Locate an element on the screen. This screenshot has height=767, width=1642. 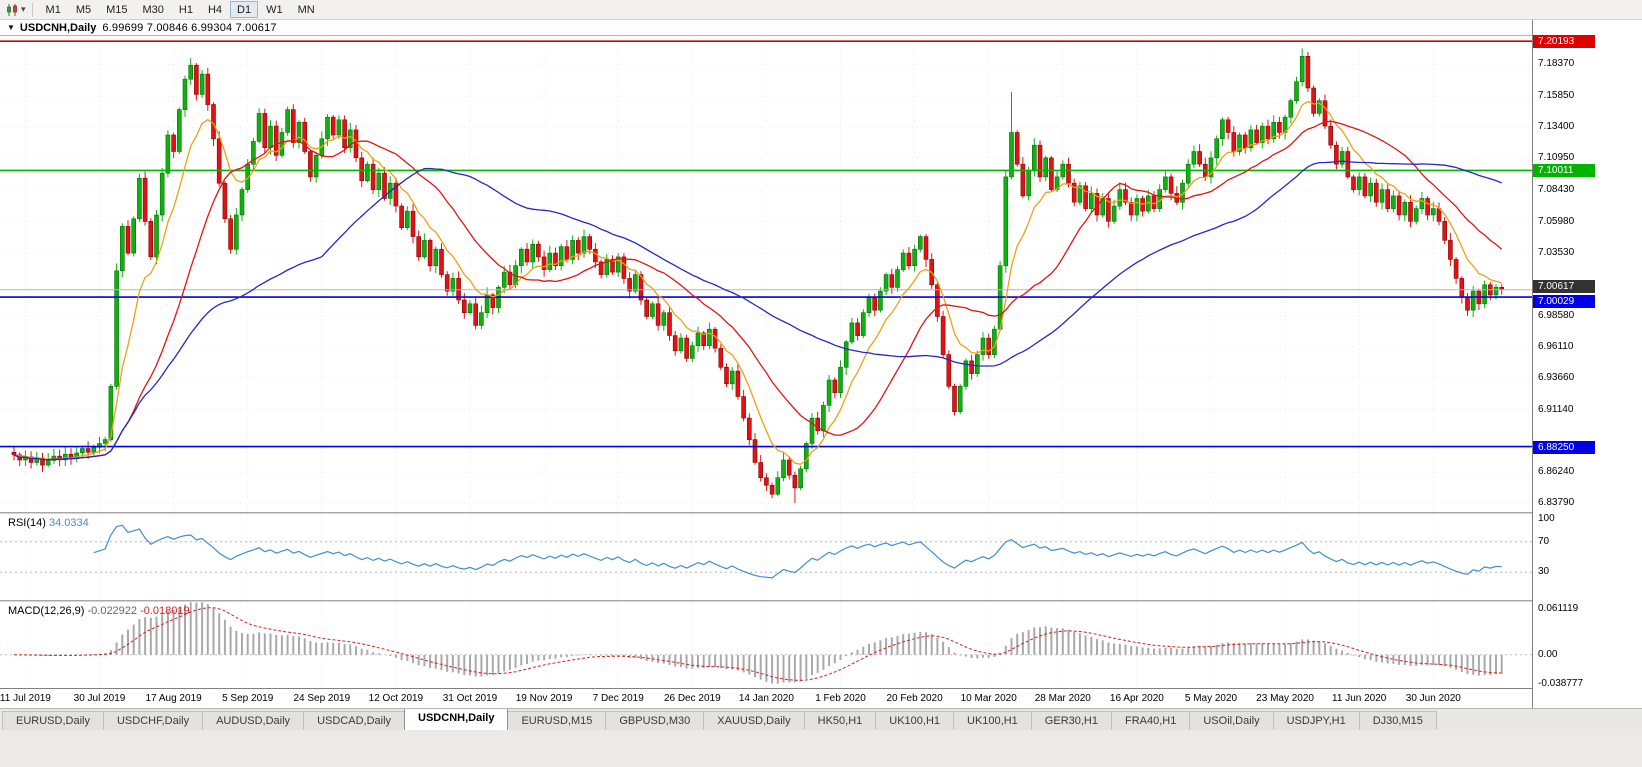
time-axis-label: 20 Feb 2020 is located at coordinates (914, 698).